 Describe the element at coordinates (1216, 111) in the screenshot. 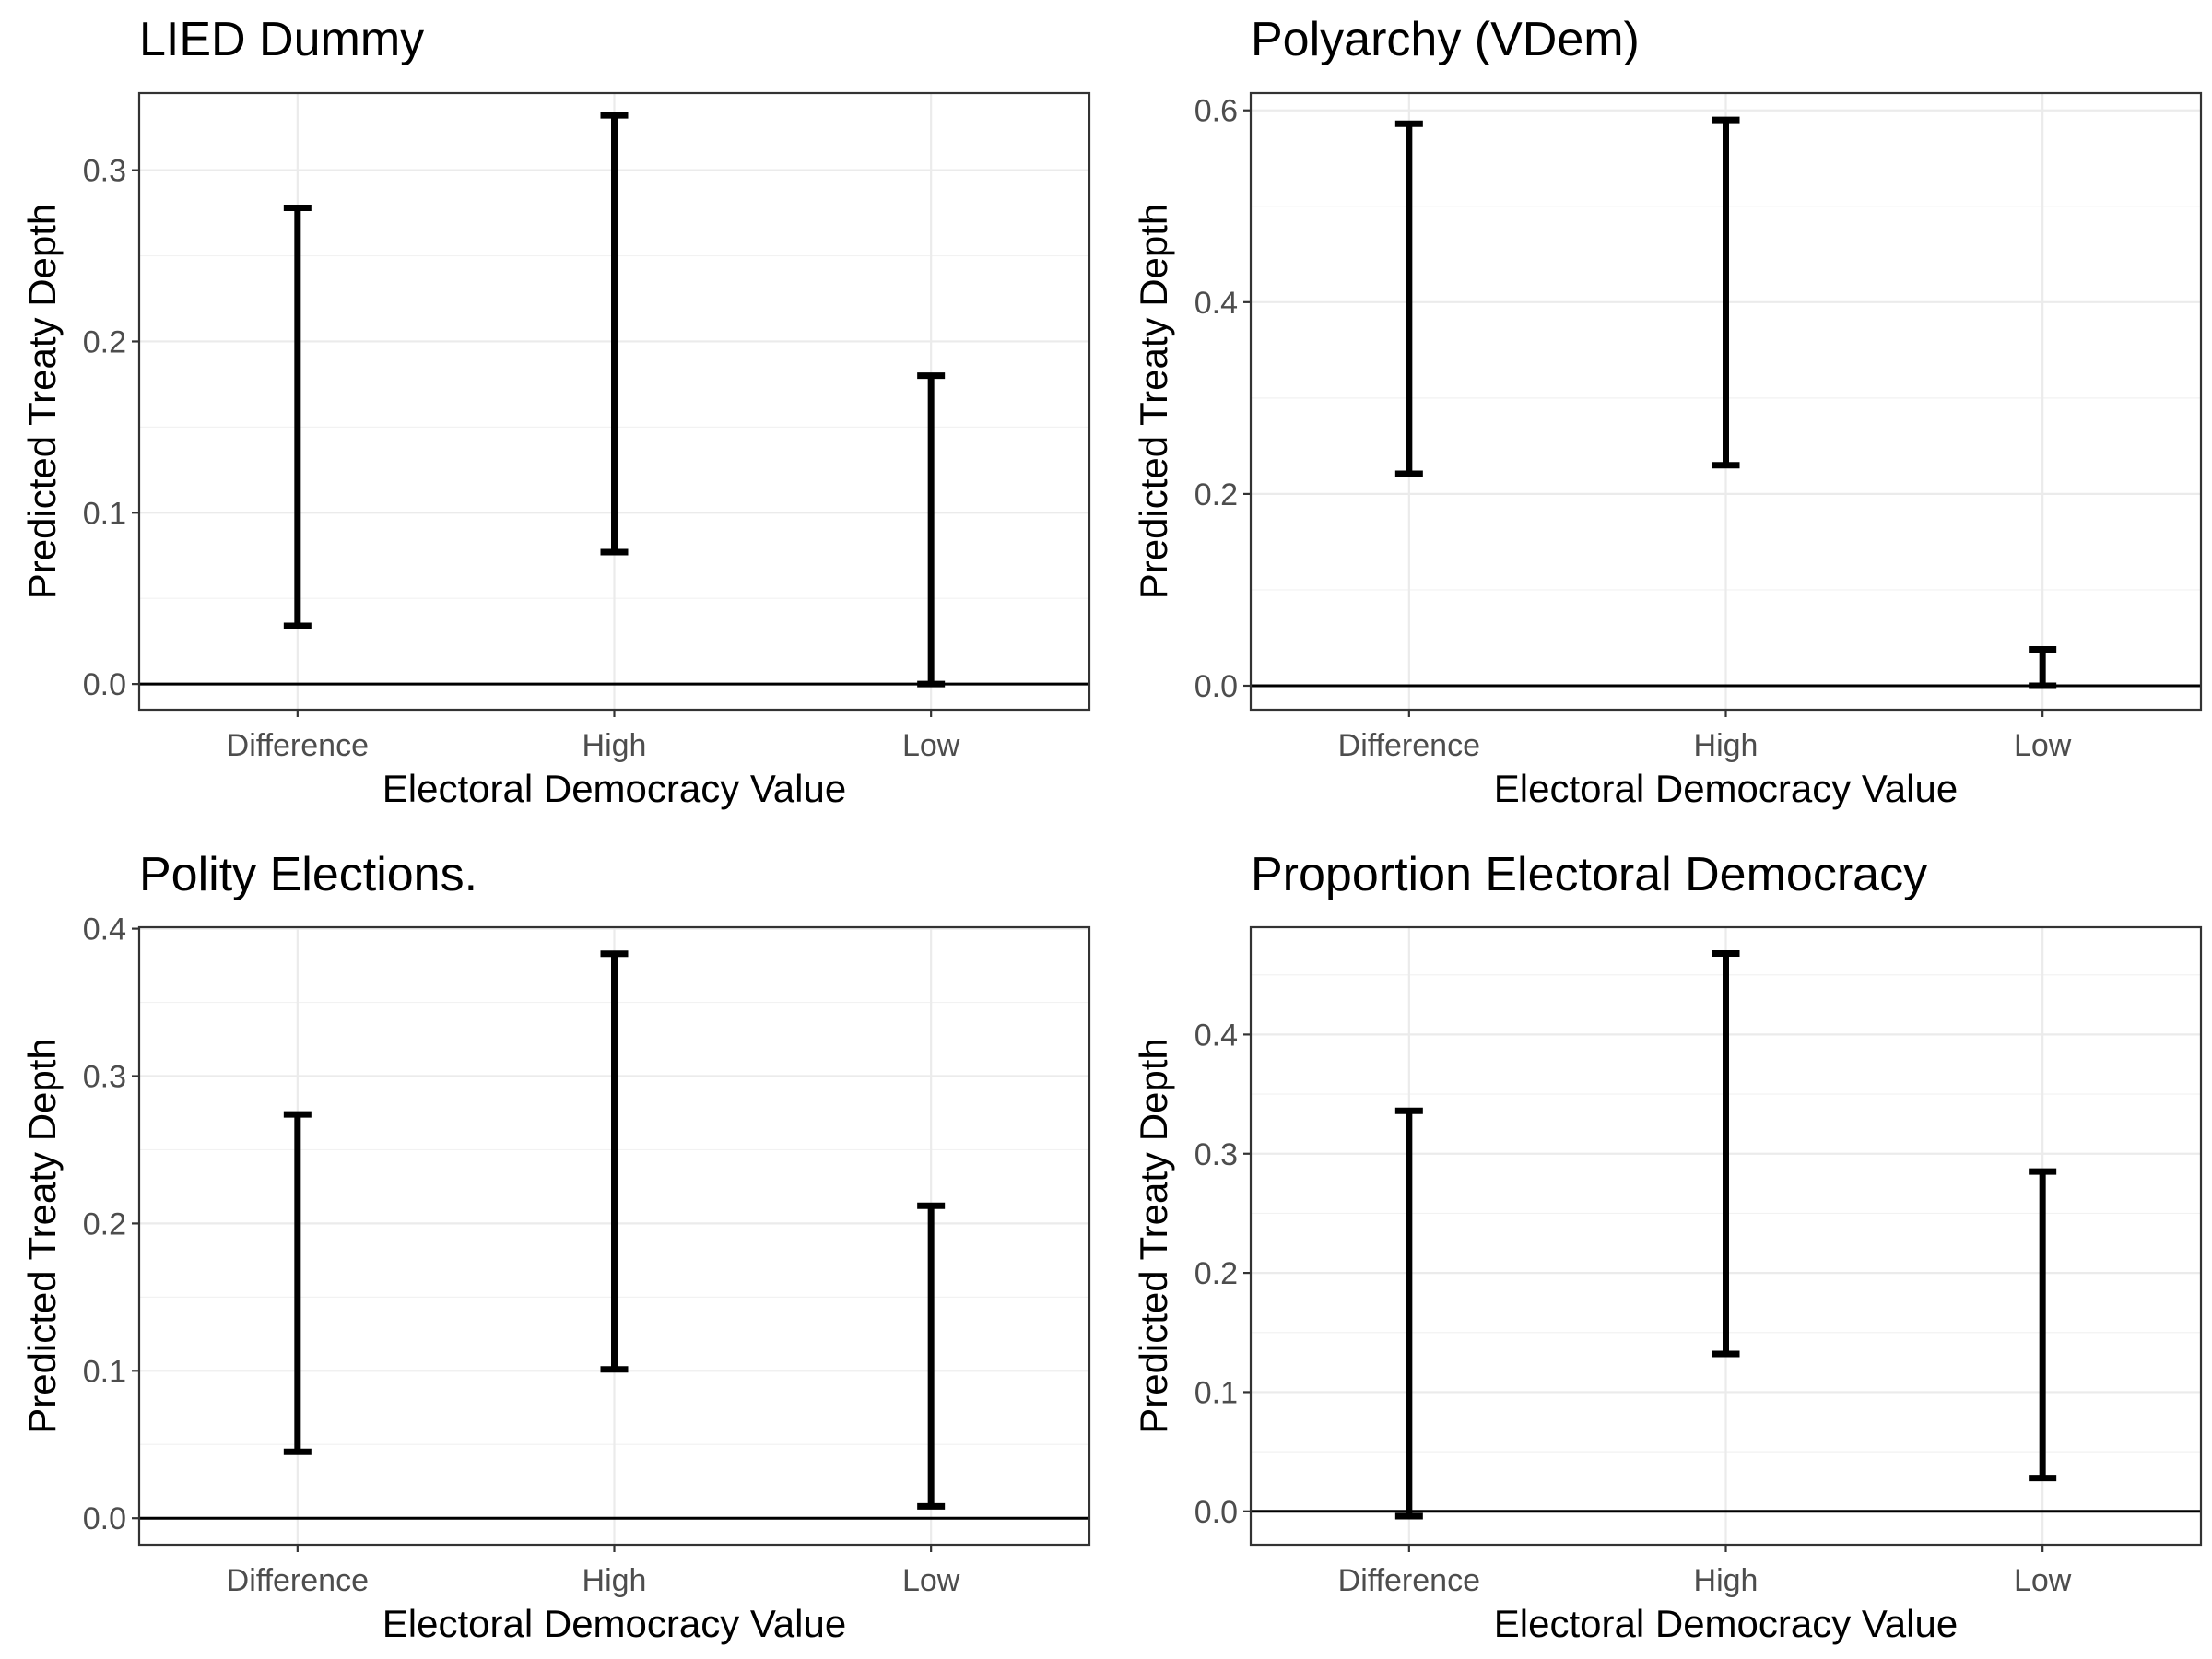

I see `y-tick-label: 0.6` at that location.